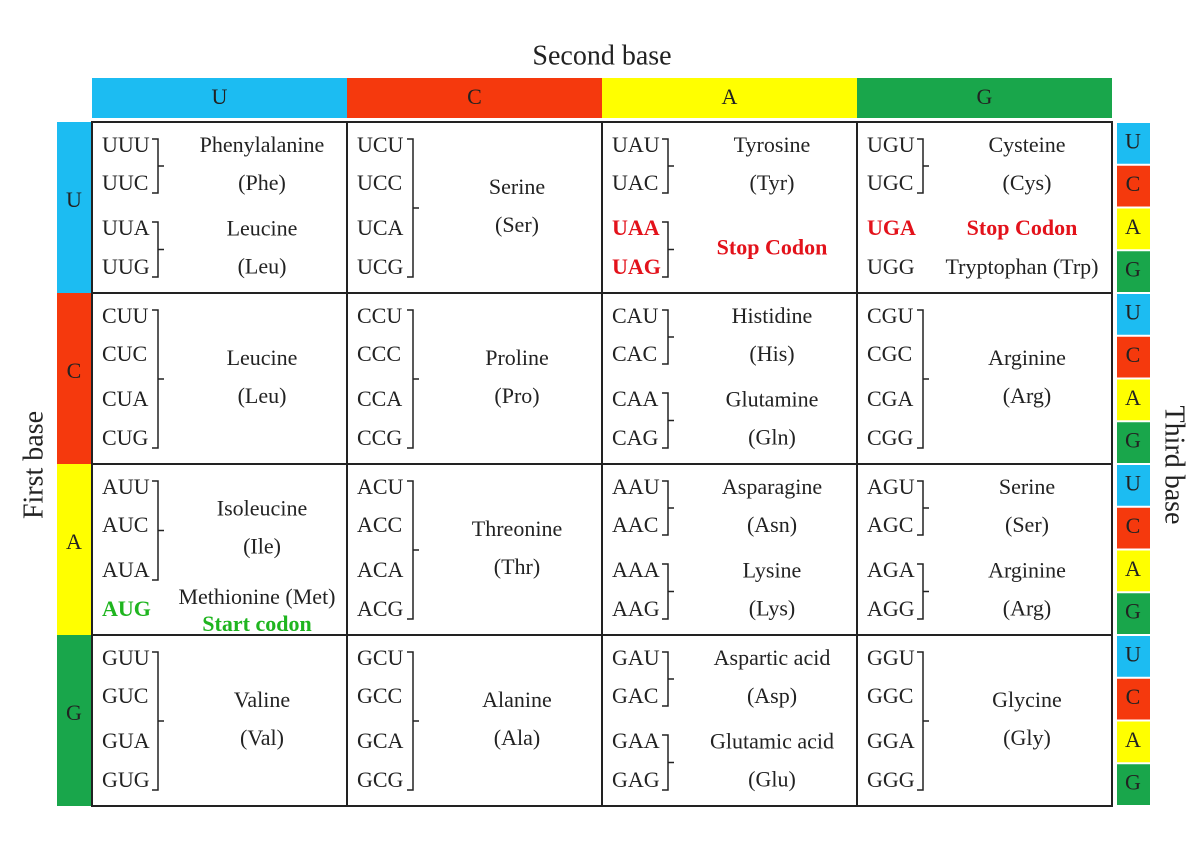 Image resolution: width=1200 pixels, height=849 pixels. I want to click on codon: ACA, so click(380, 569).